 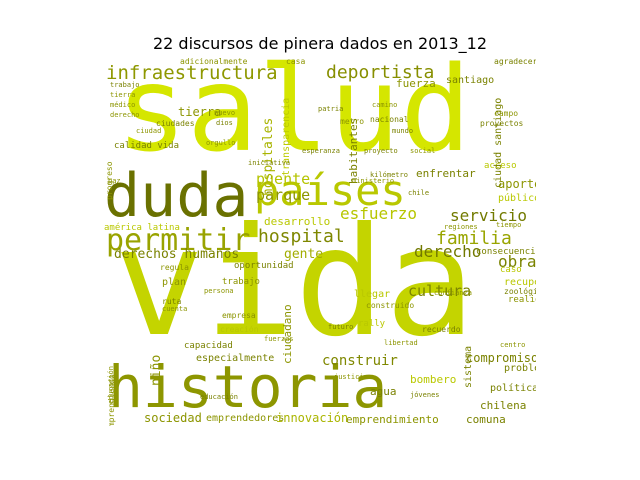 I want to click on cloud-word: regiones, so click(x=461, y=227).